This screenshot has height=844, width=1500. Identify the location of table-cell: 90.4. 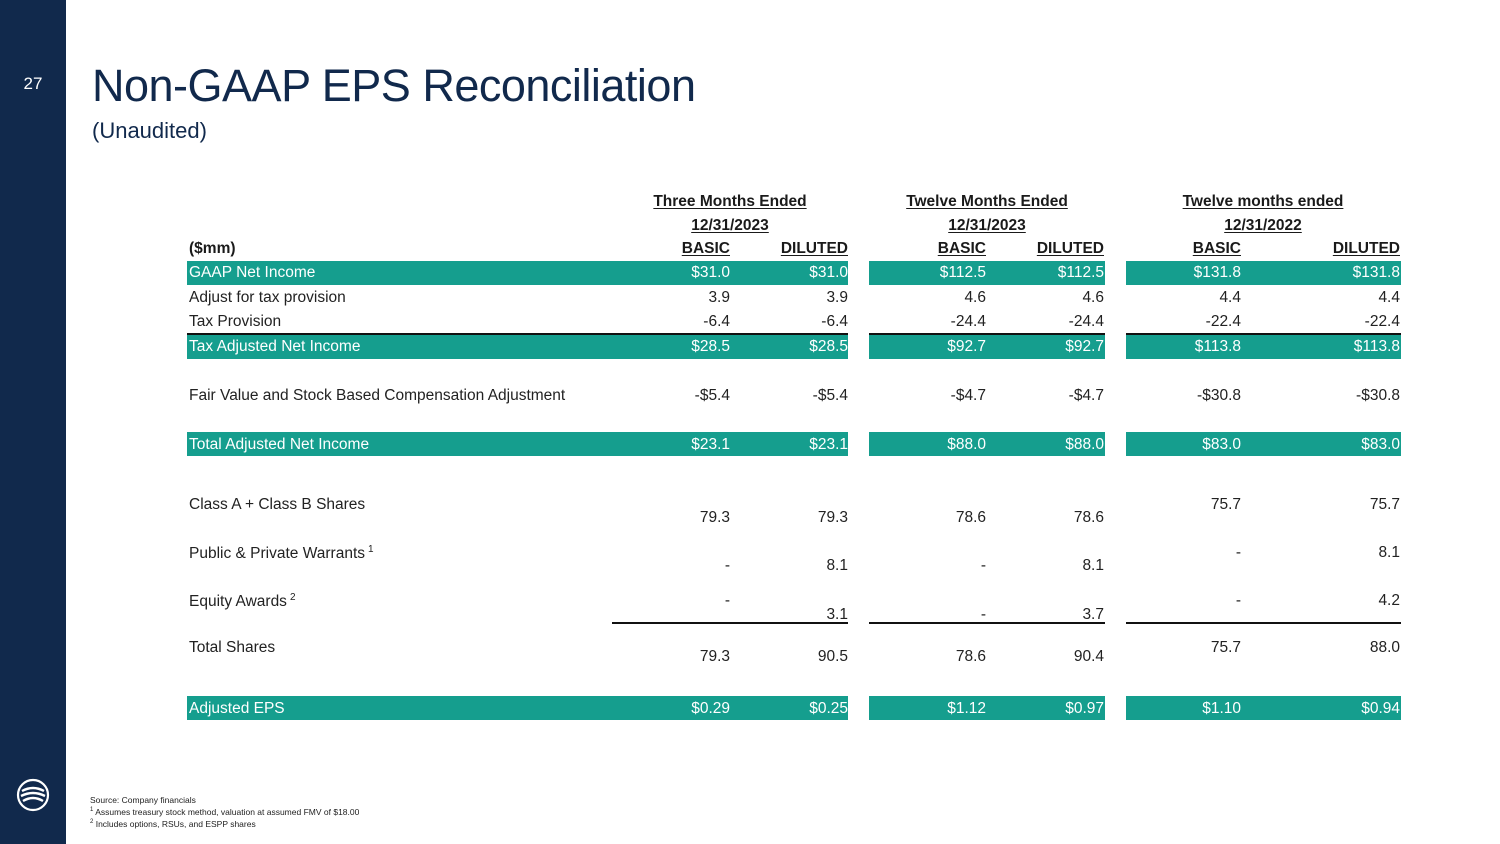
(1088, 656).